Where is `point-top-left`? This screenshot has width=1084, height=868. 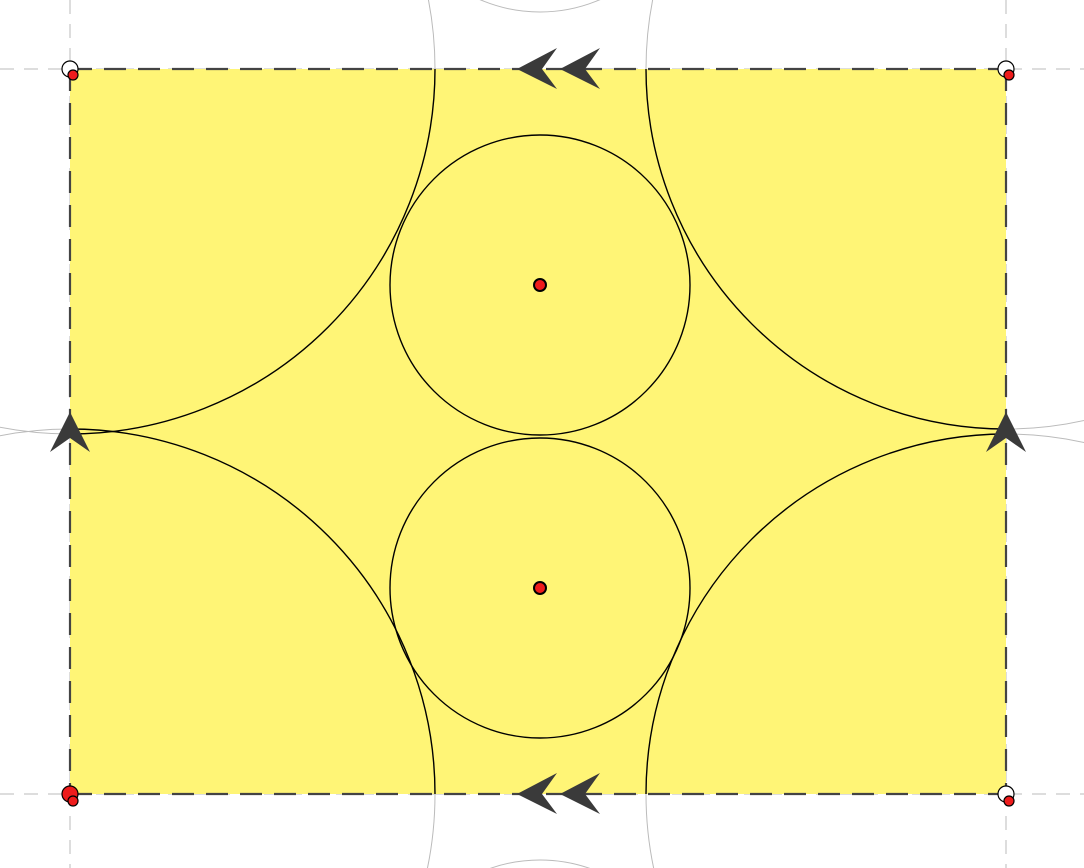 point-top-left is located at coordinates (73, 75).